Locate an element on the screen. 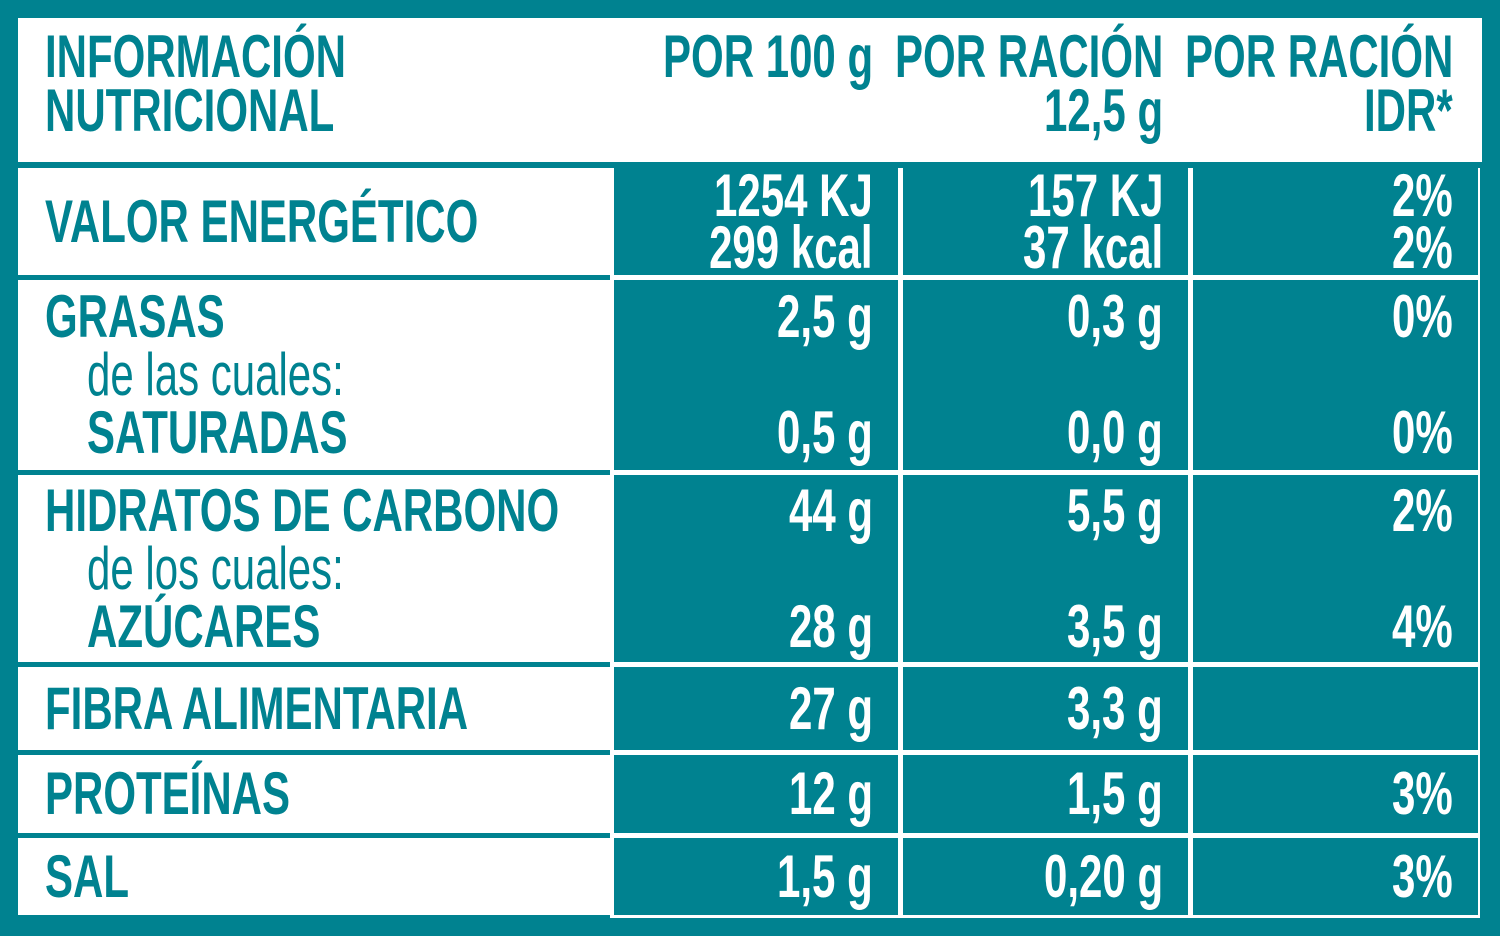 This screenshot has height=936, width=1500. value: 37 kcal is located at coordinates (1063, 247).